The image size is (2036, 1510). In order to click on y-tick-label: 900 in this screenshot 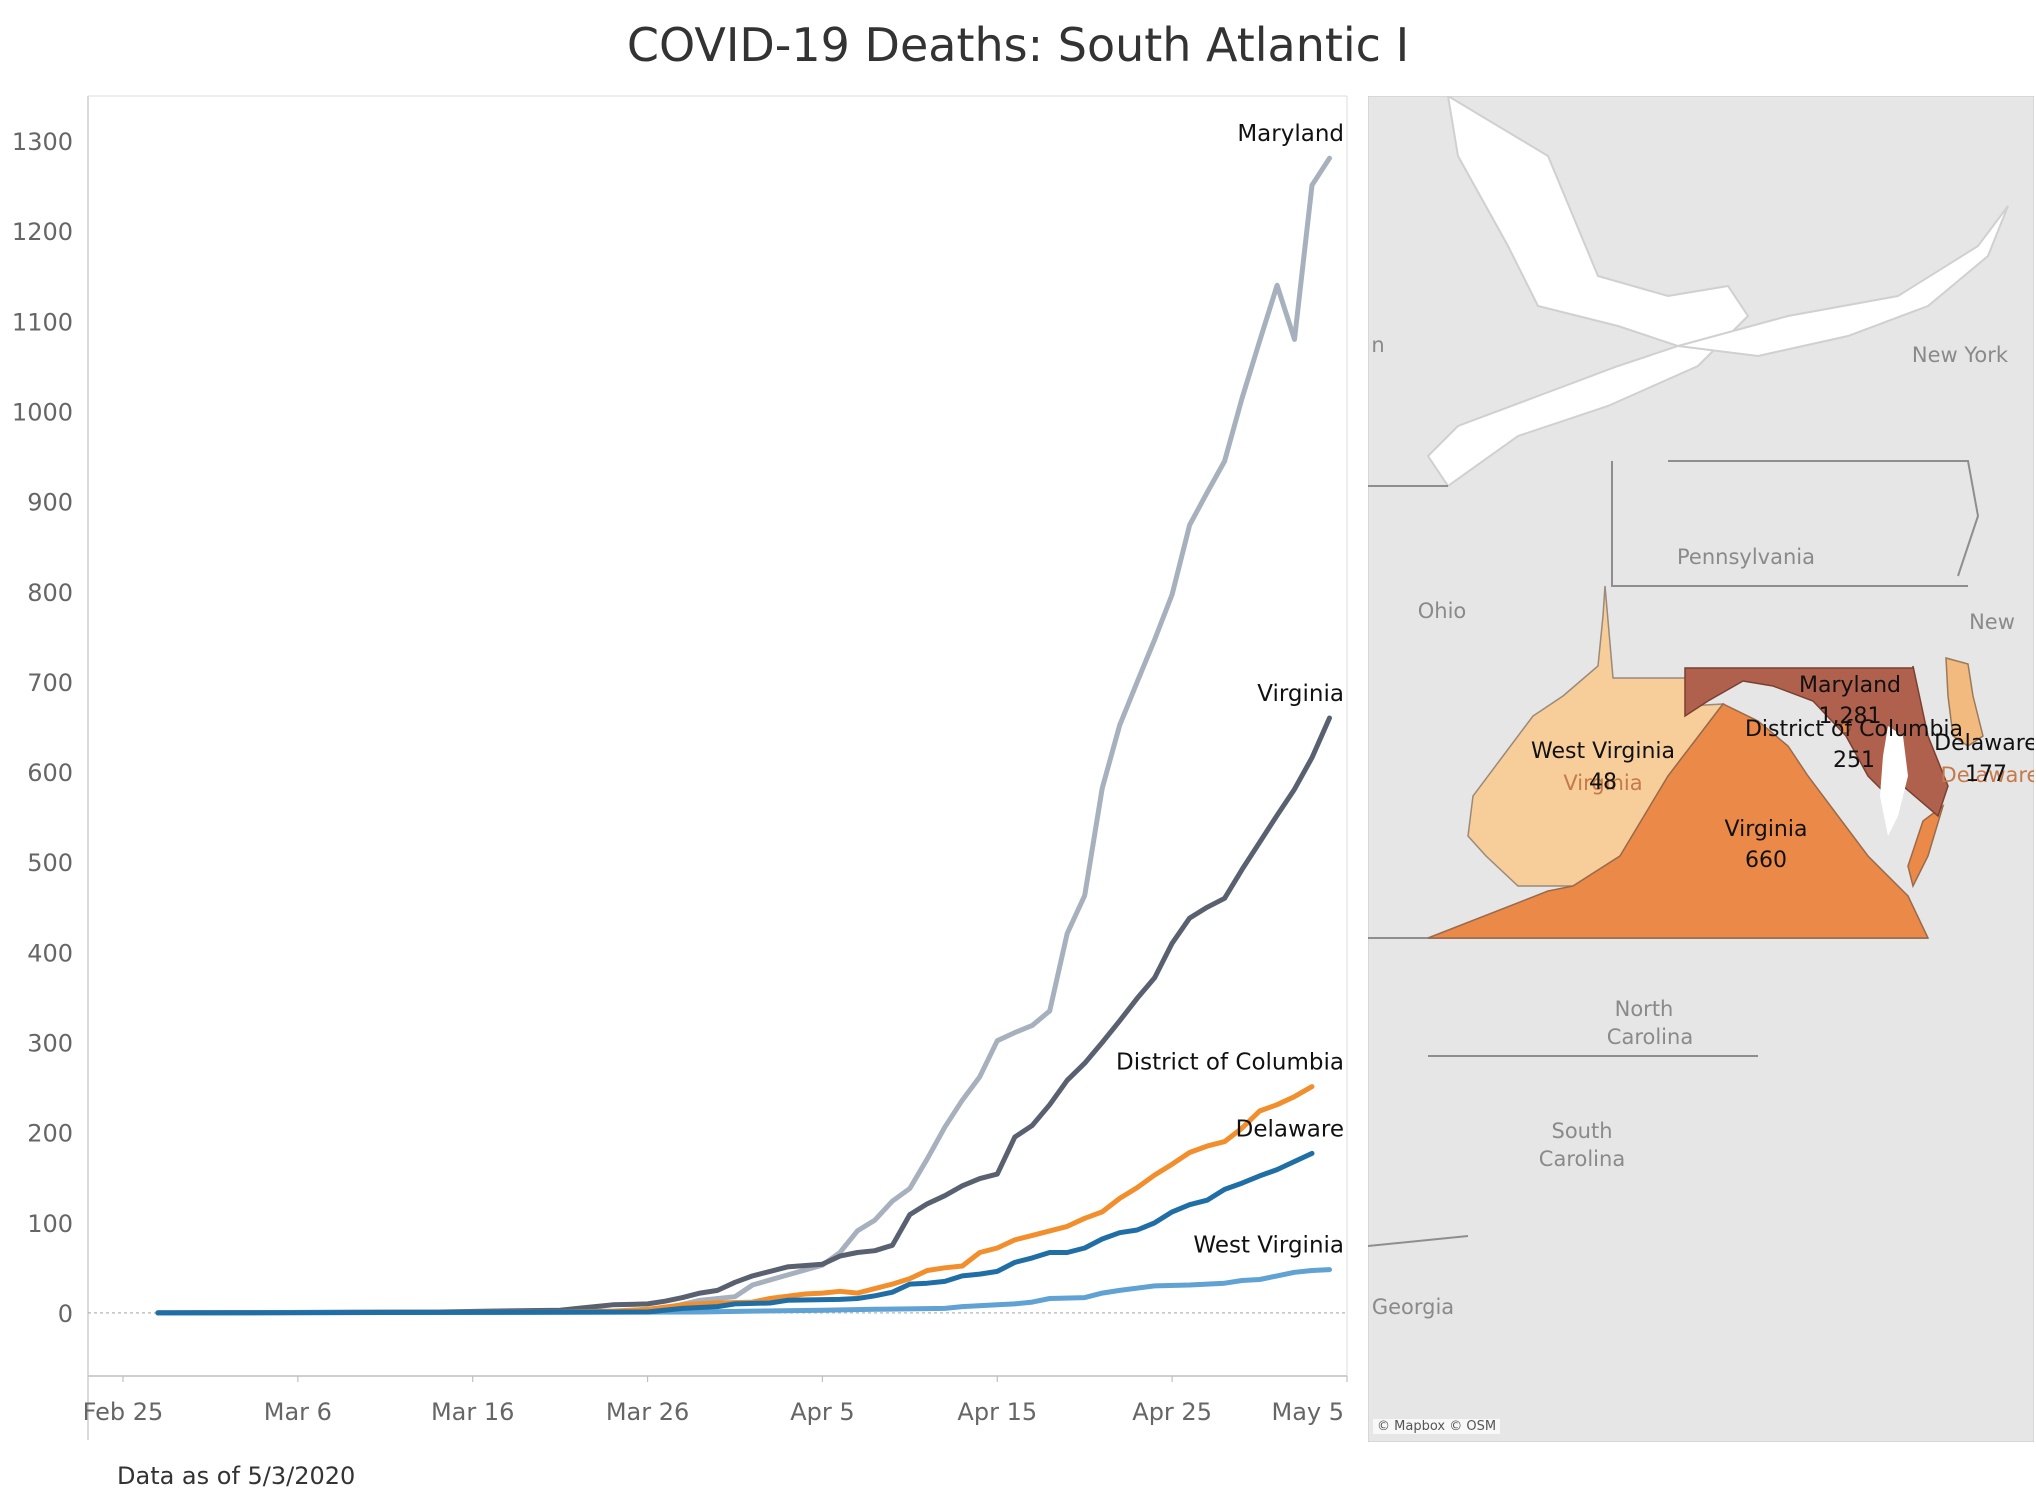, I will do `click(50, 503)`.